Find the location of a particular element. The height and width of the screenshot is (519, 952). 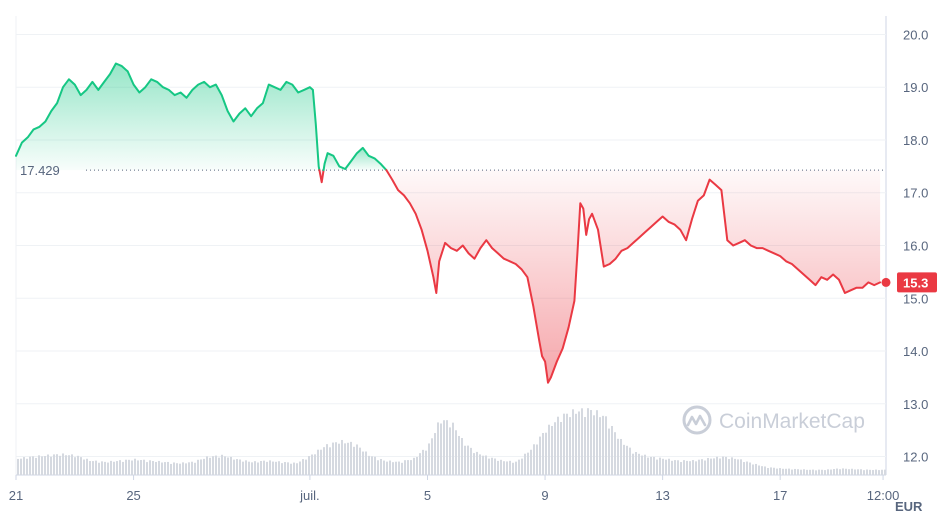

x-tick-label: 9 is located at coordinates (544, 495).